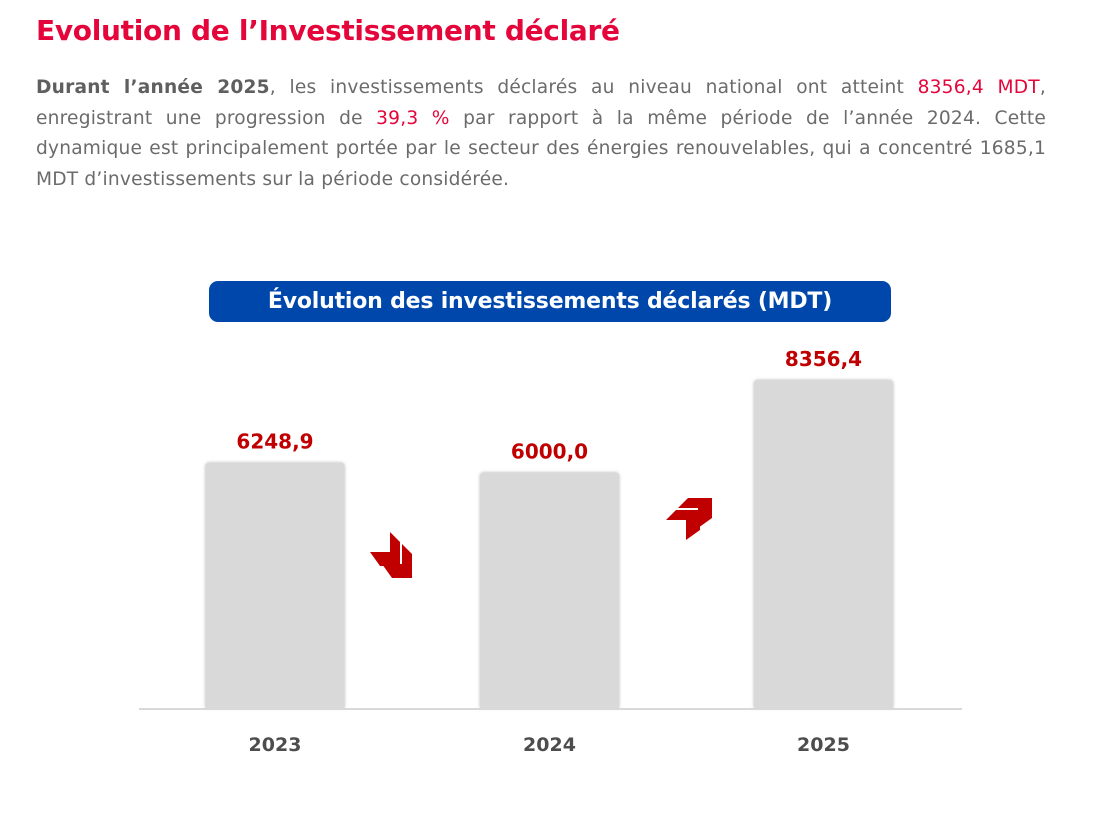 The height and width of the screenshot is (817, 1096). I want to click on highlight-amount: 8356,4 MDT, so click(978, 87).